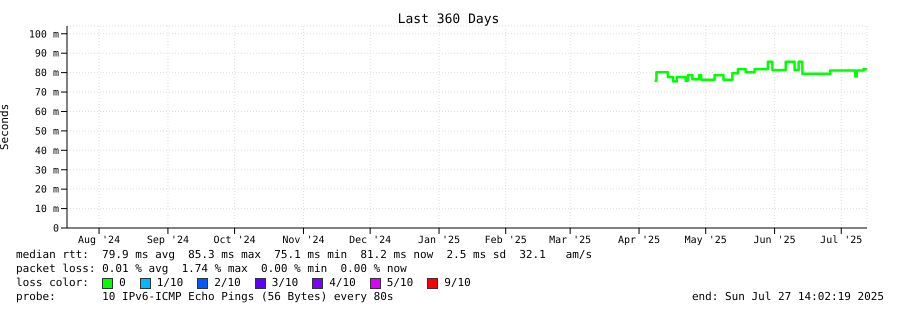 The height and width of the screenshot is (310, 897). Describe the element at coordinates (46, 170) in the screenshot. I see `y-tick-label: 30 m` at that location.